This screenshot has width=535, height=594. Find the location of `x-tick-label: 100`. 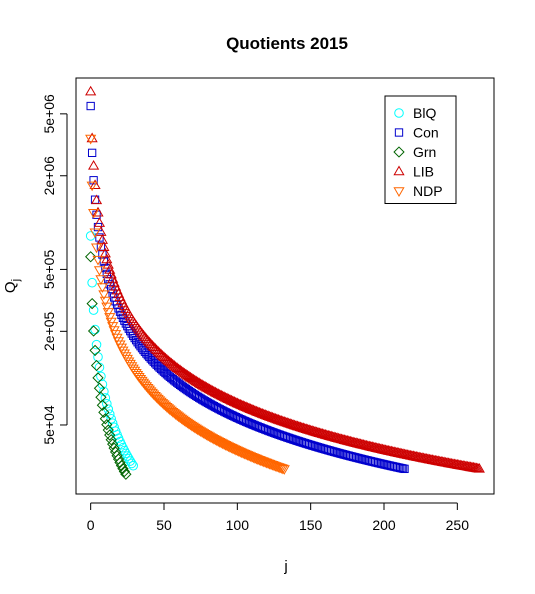

x-tick-label: 100 is located at coordinates (238, 525).